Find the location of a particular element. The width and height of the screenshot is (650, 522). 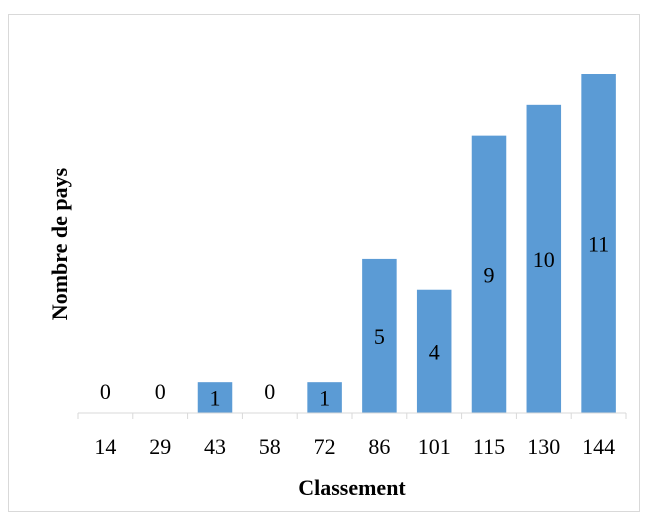

data-label-29: 0 is located at coordinates (160, 391).